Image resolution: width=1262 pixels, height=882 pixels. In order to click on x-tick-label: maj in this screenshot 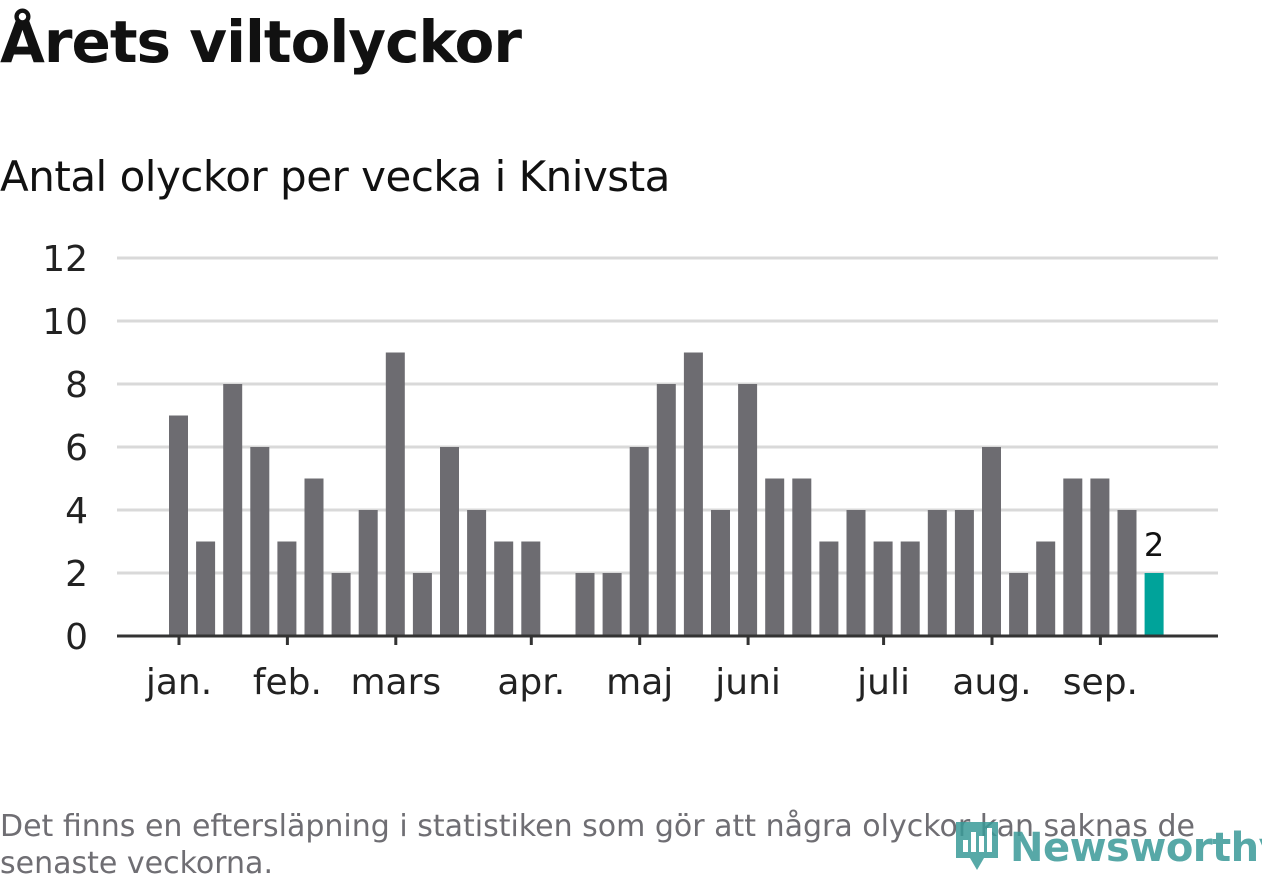, I will do `click(639, 682)`.